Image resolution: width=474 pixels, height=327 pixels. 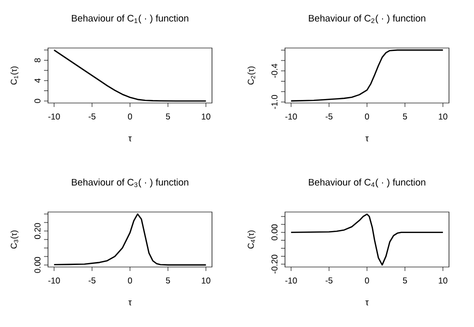 I want to click on chart-title: Behaviour of C$_{4}$( · ) function, so click(x=367, y=183).